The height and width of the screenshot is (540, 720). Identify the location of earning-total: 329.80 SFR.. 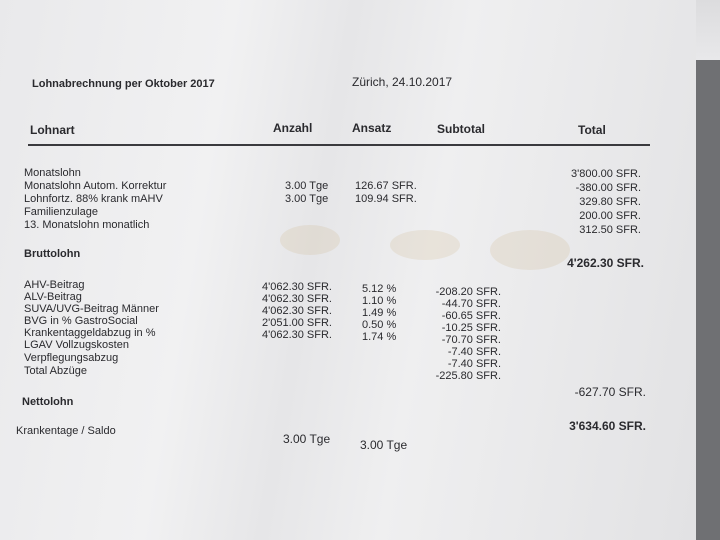
(610, 202).